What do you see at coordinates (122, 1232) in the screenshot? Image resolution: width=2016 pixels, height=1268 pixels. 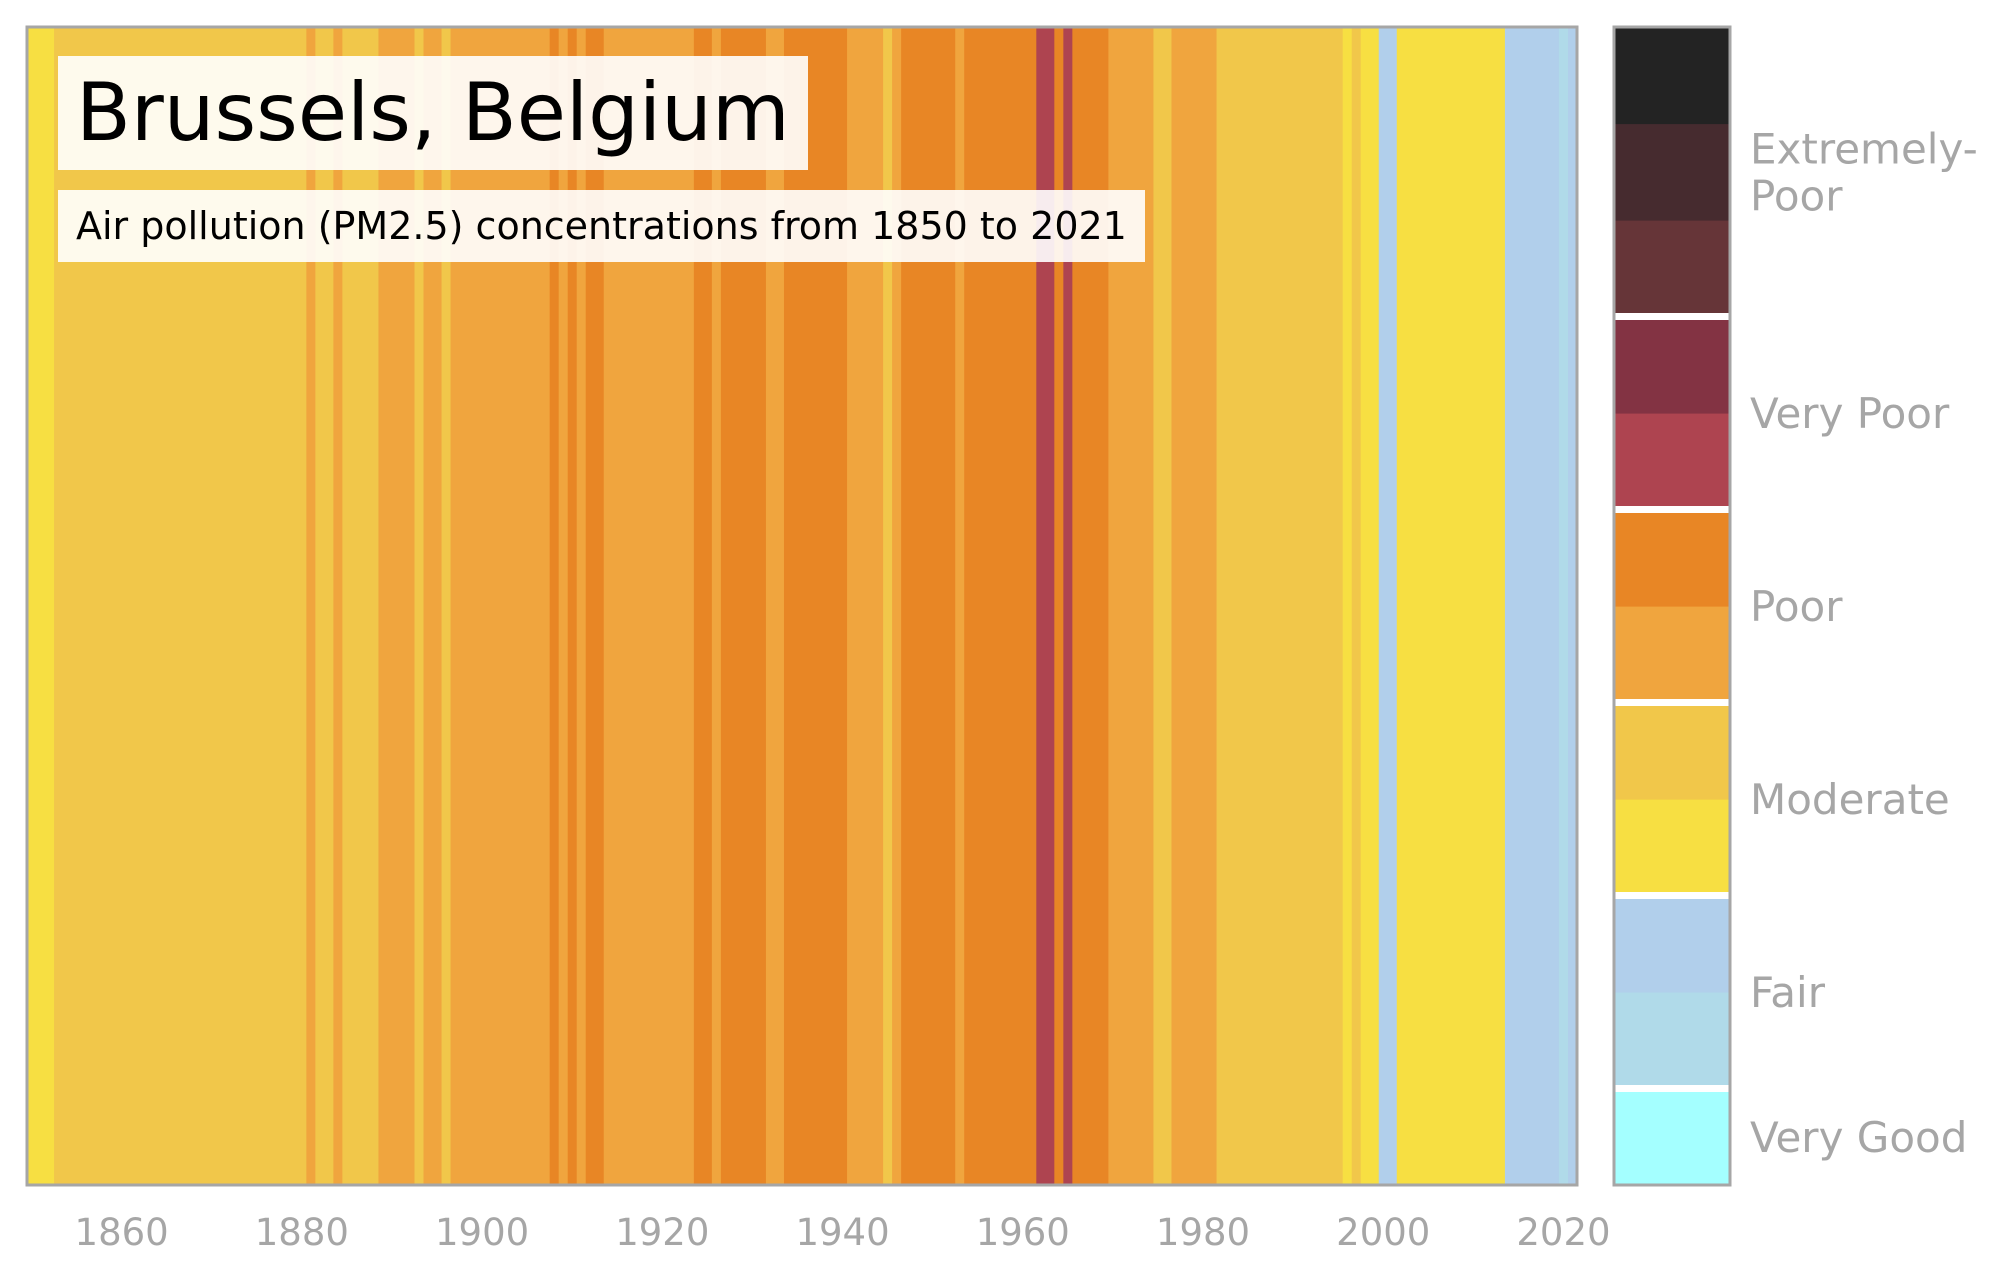 I see `x-tick-label: 1860` at bounding box center [122, 1232].